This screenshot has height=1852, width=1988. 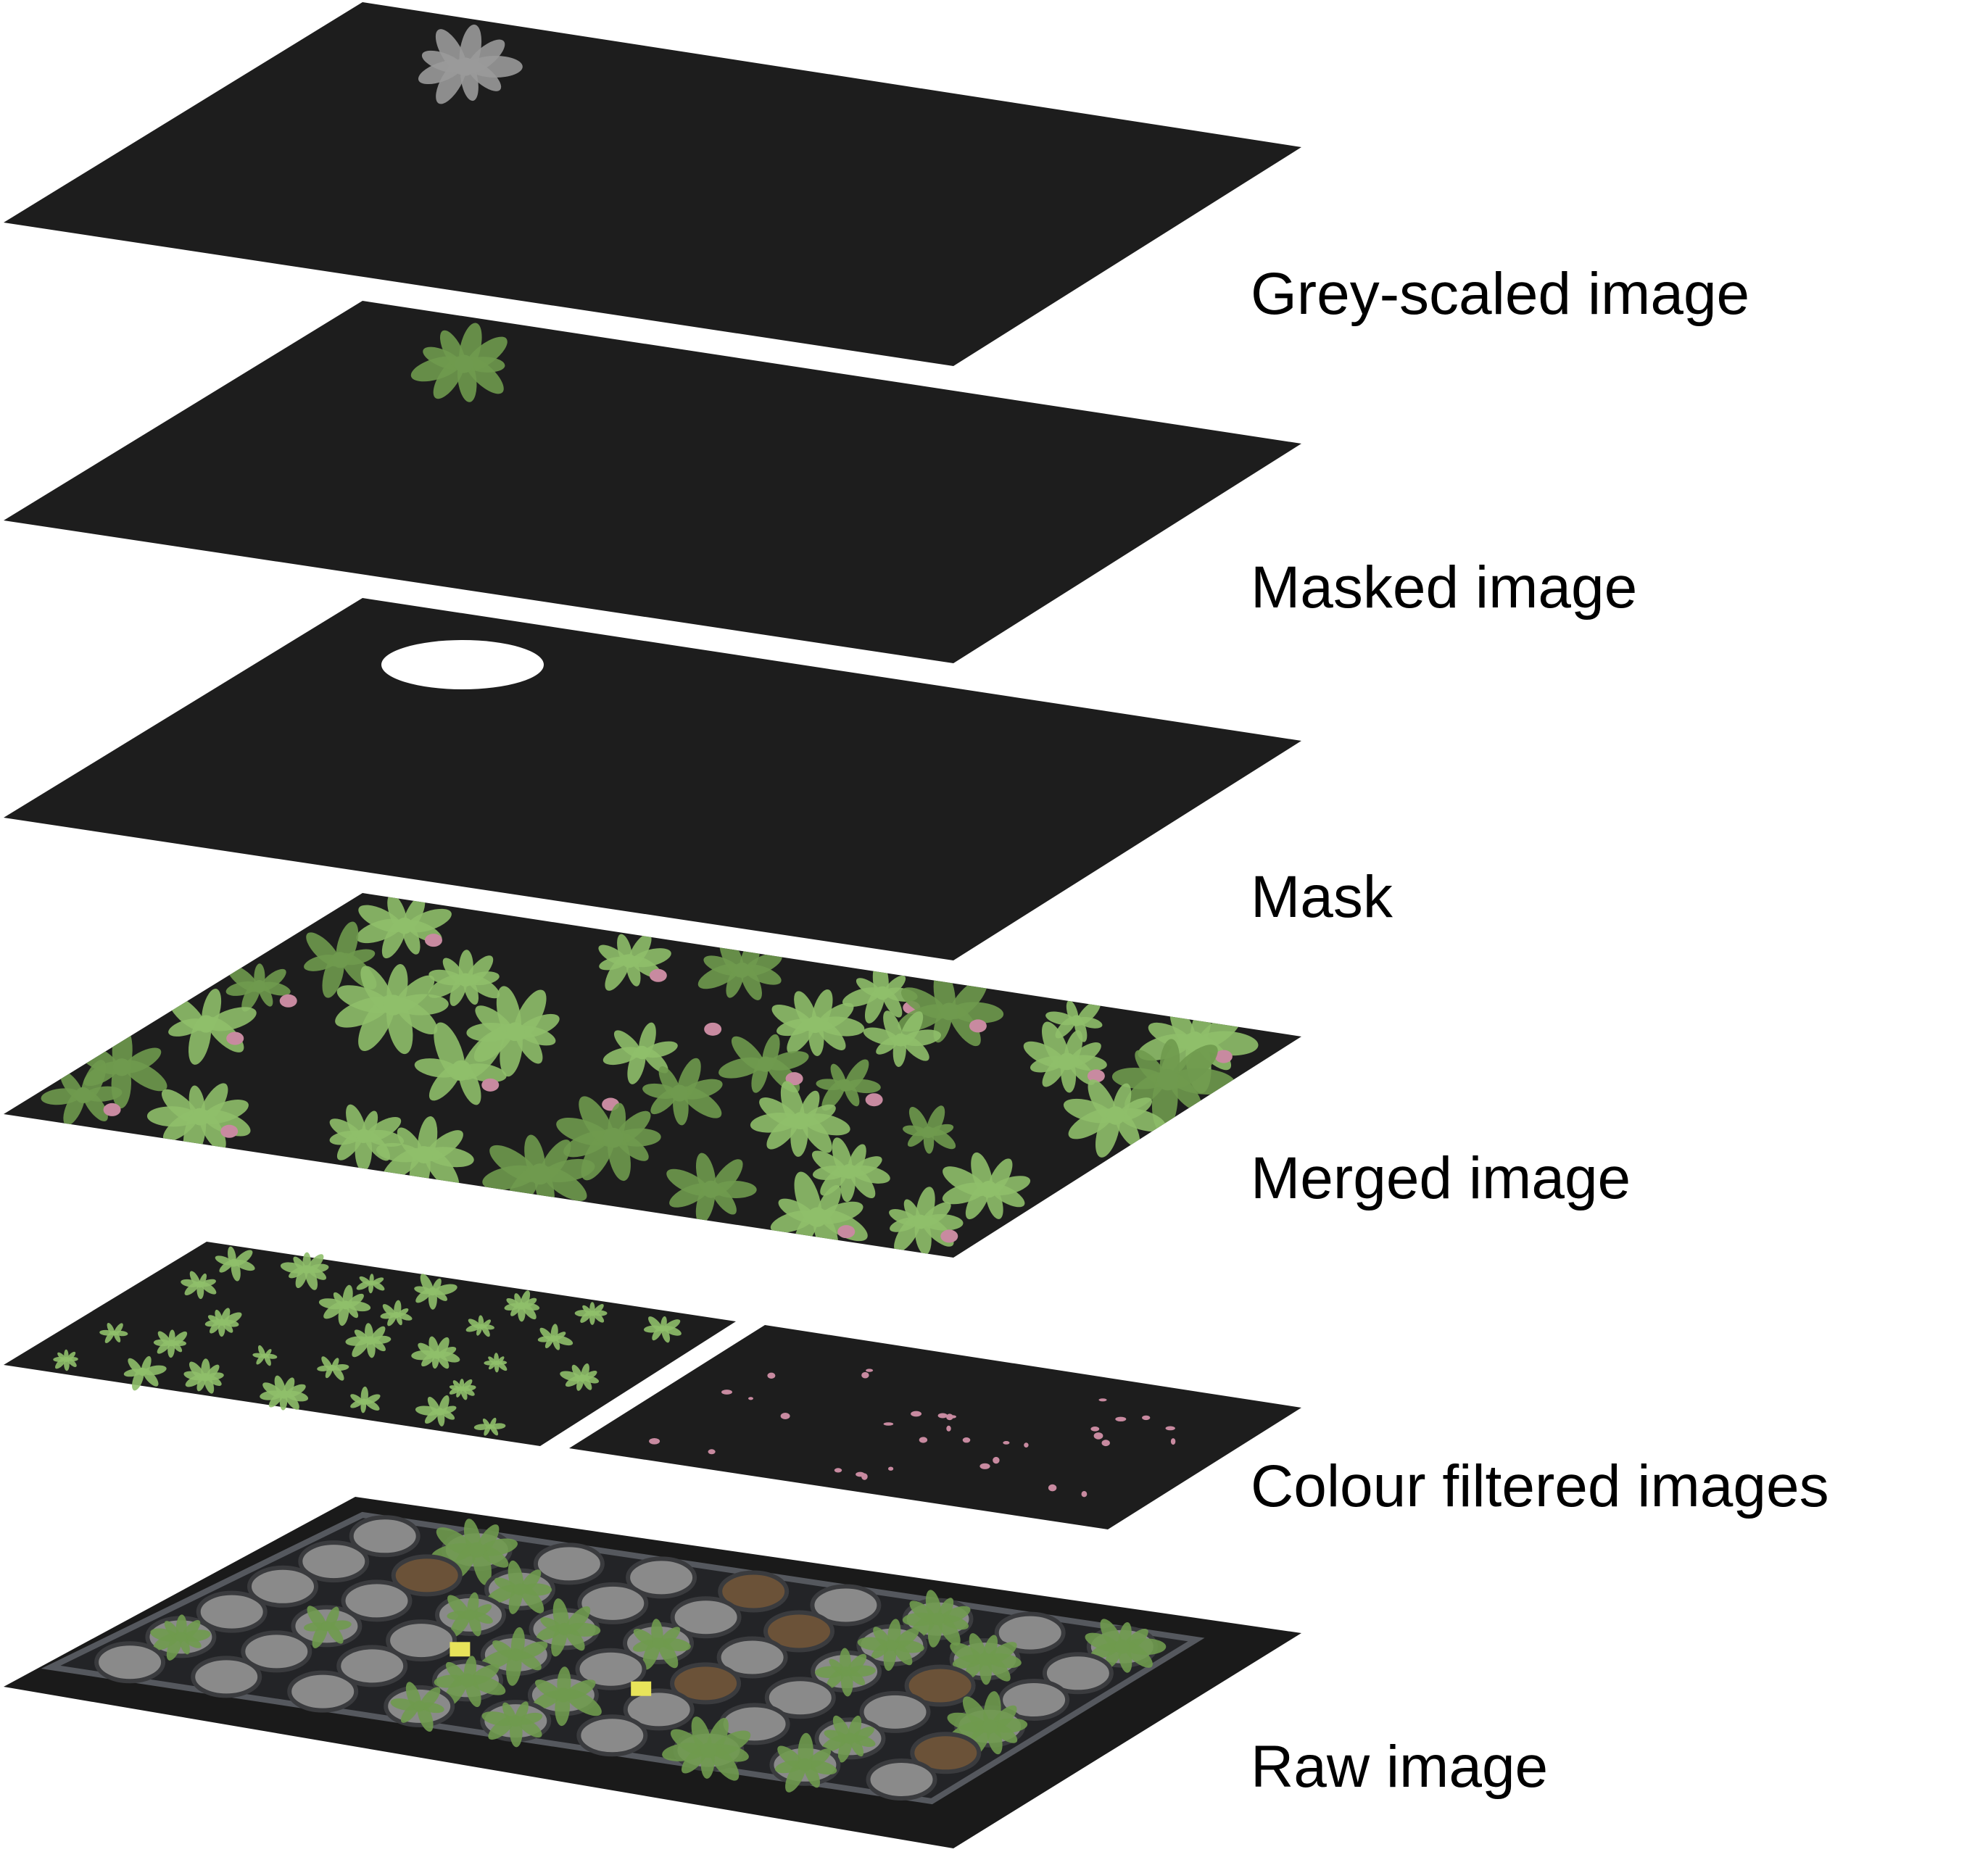 I want to click on merged-sheet, so click(x=652, y=1075).